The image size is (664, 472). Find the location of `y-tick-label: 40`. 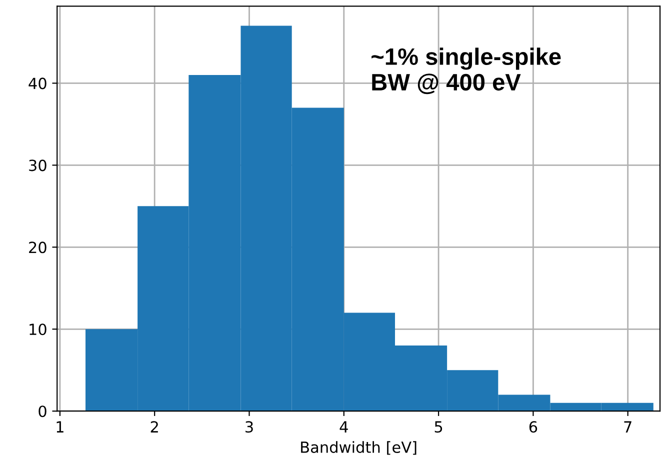

y-tick-label: 40 is located at coordinates (37, 84).